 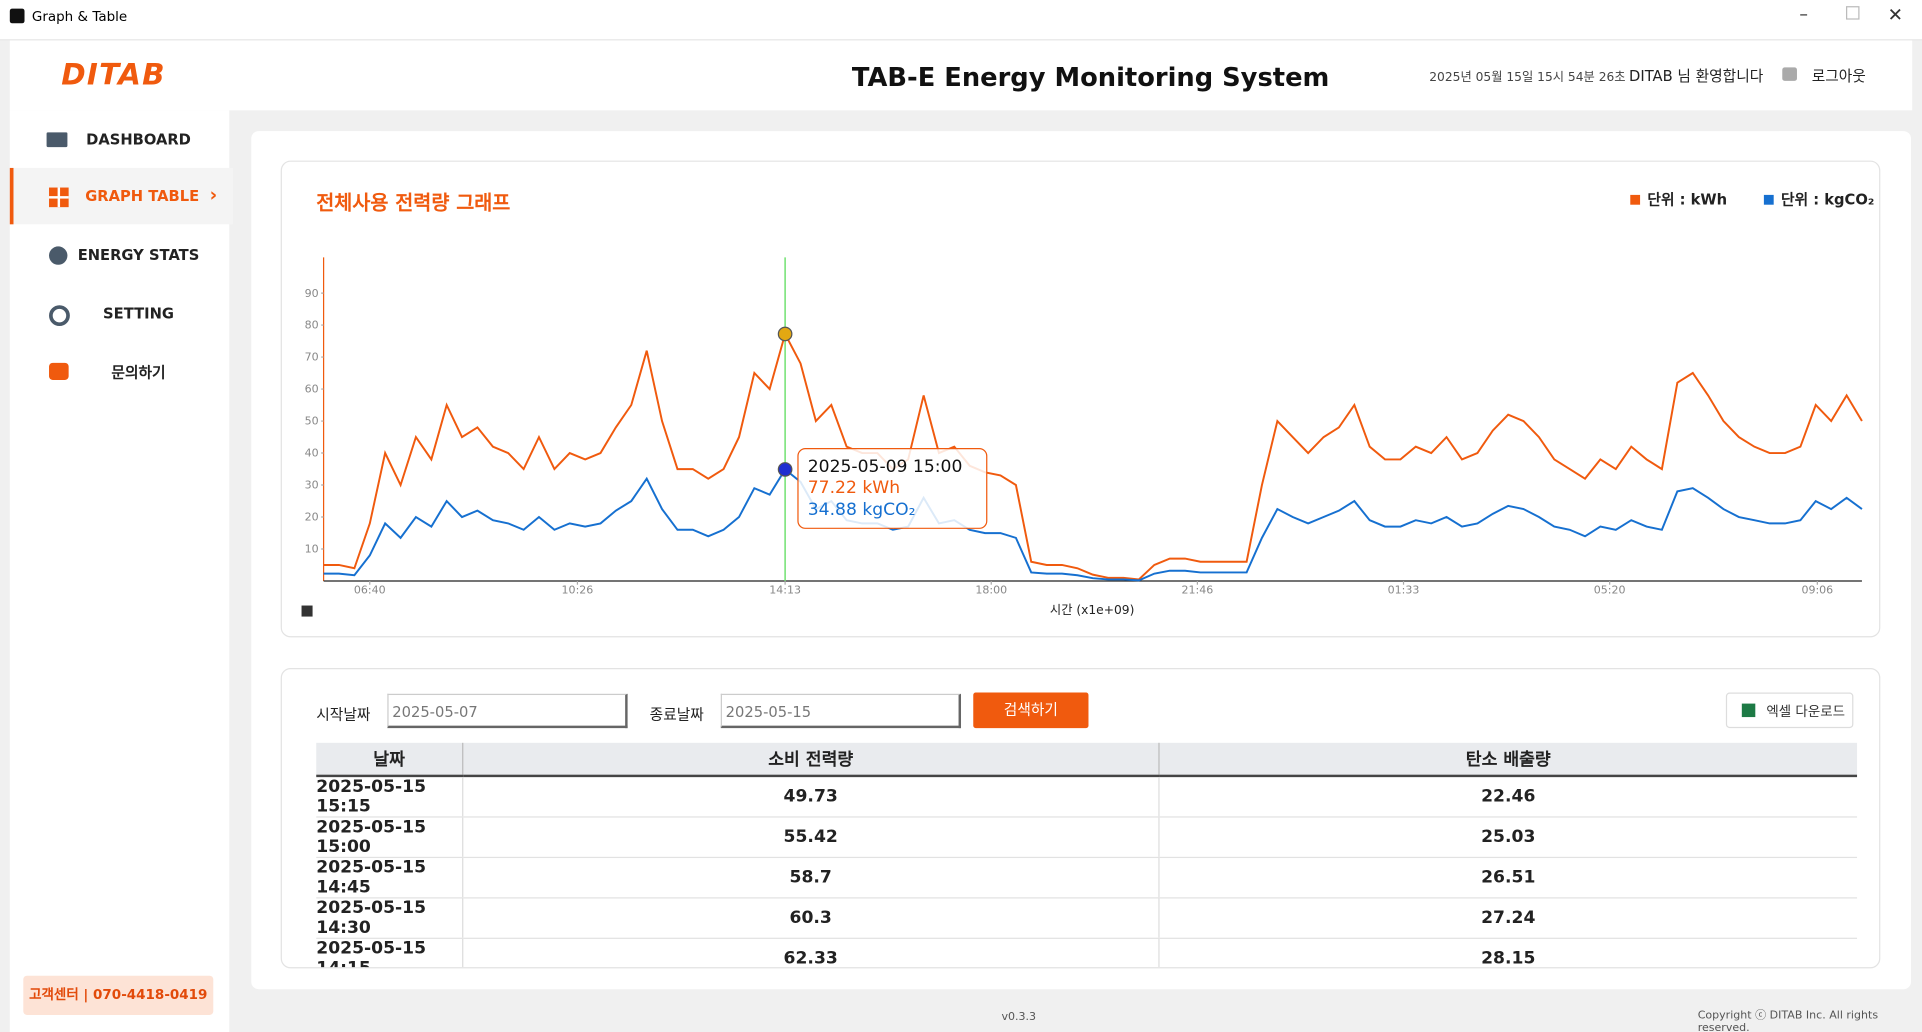 What do you see at coordinates (389, 878) in the screenshot?
I see `table-cell: 2025-05-15 14:45` at bounding box center [389, 878].